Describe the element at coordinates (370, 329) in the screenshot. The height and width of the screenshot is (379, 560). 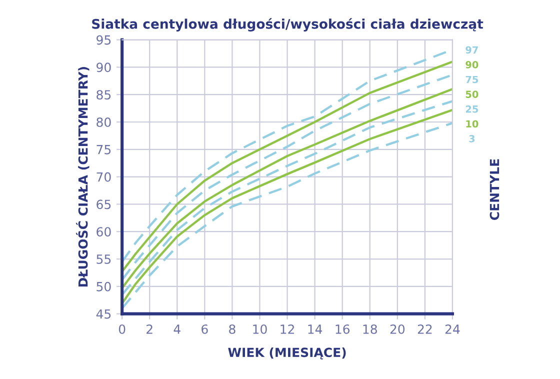
I see `x-tick-label: 18` at that location.